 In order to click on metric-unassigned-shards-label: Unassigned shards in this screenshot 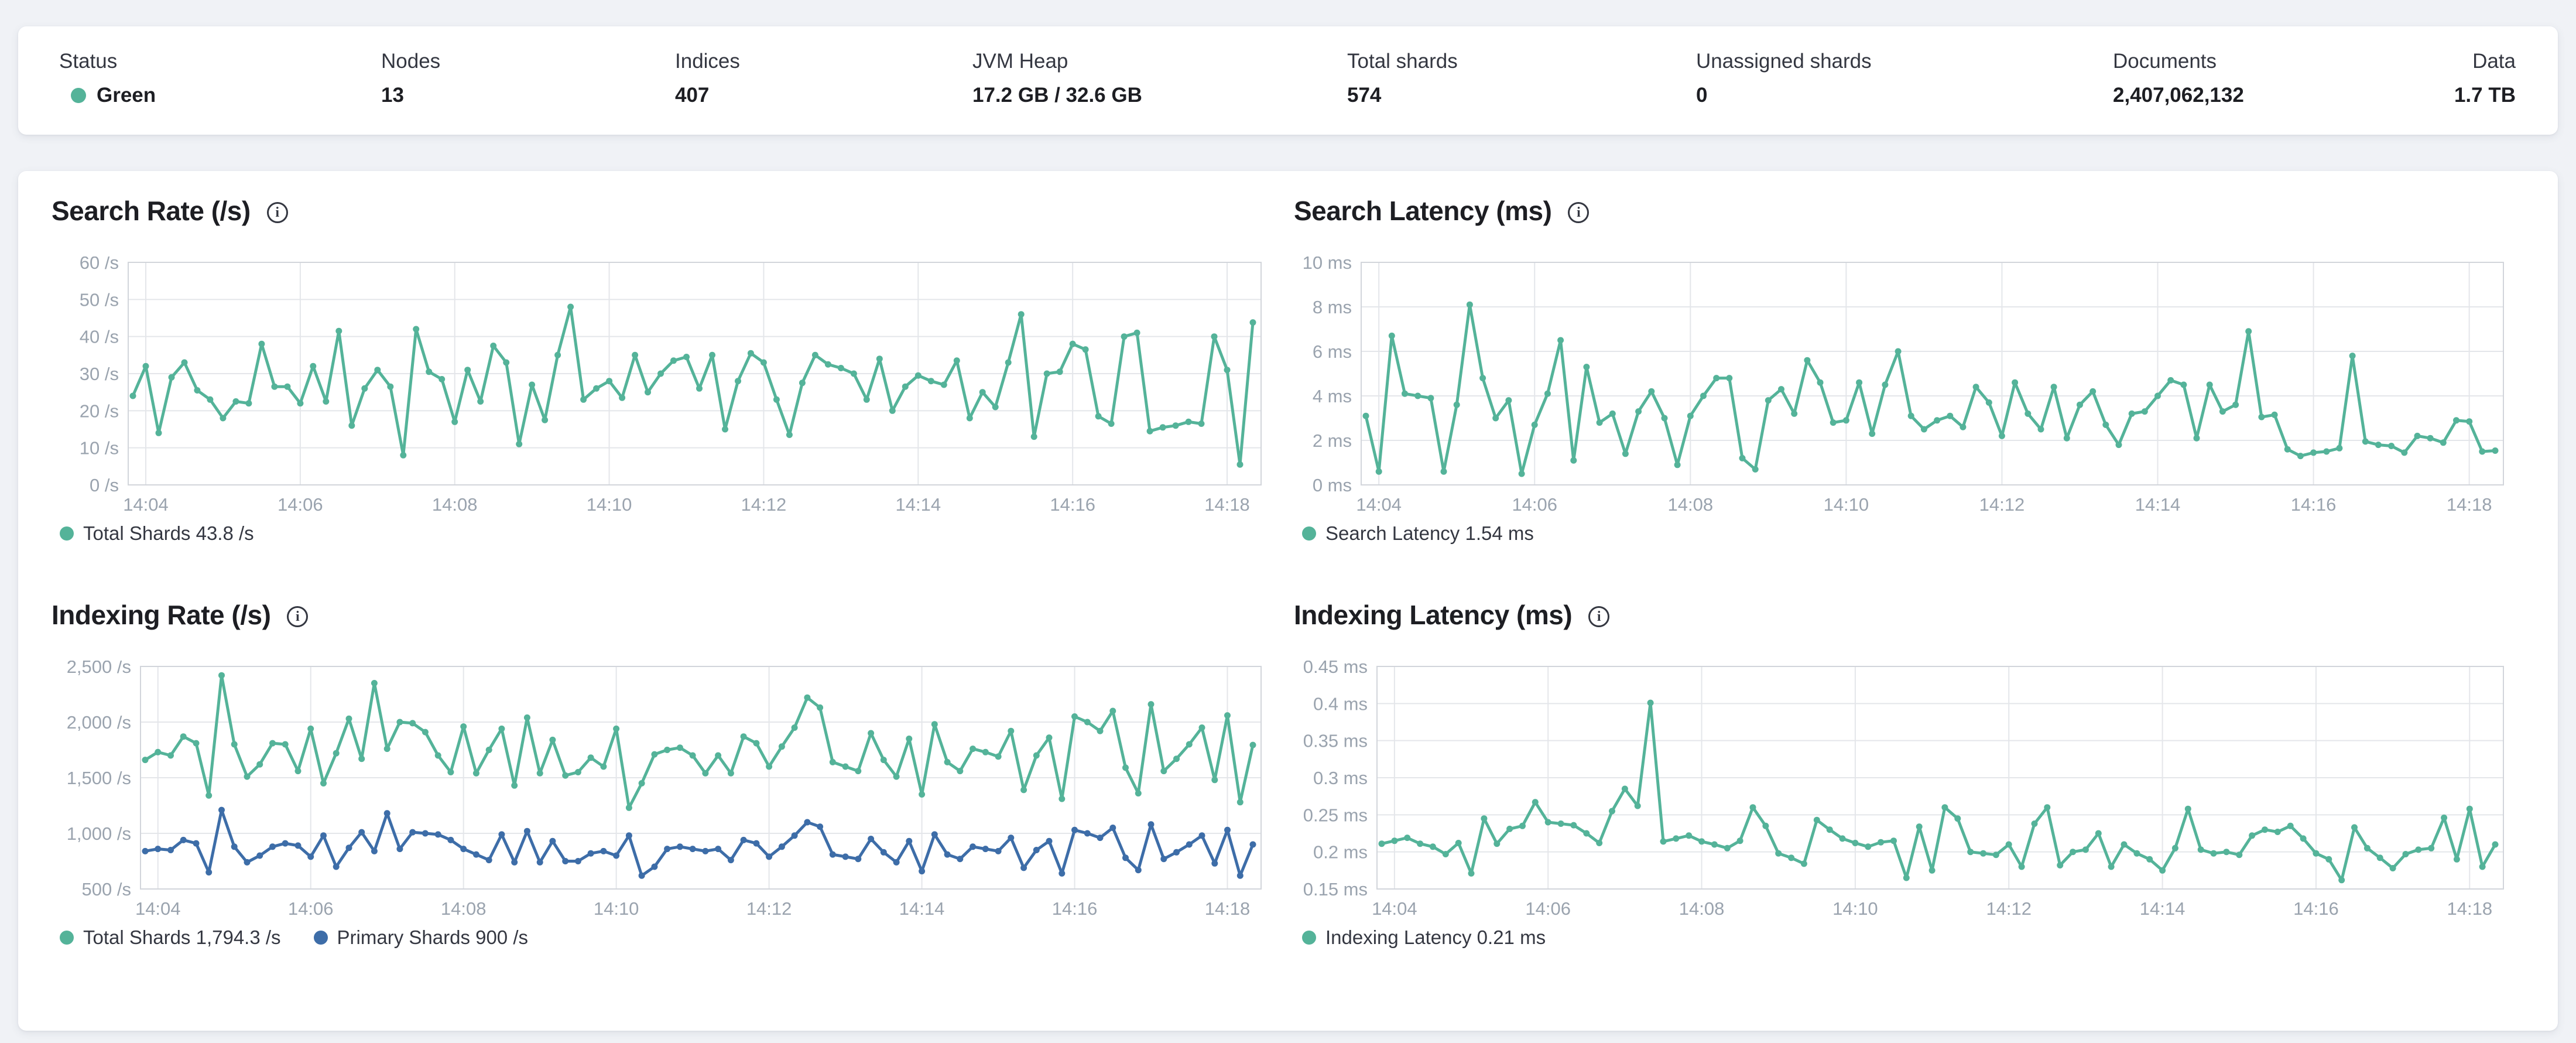, I will do `click(1784, 61)`.